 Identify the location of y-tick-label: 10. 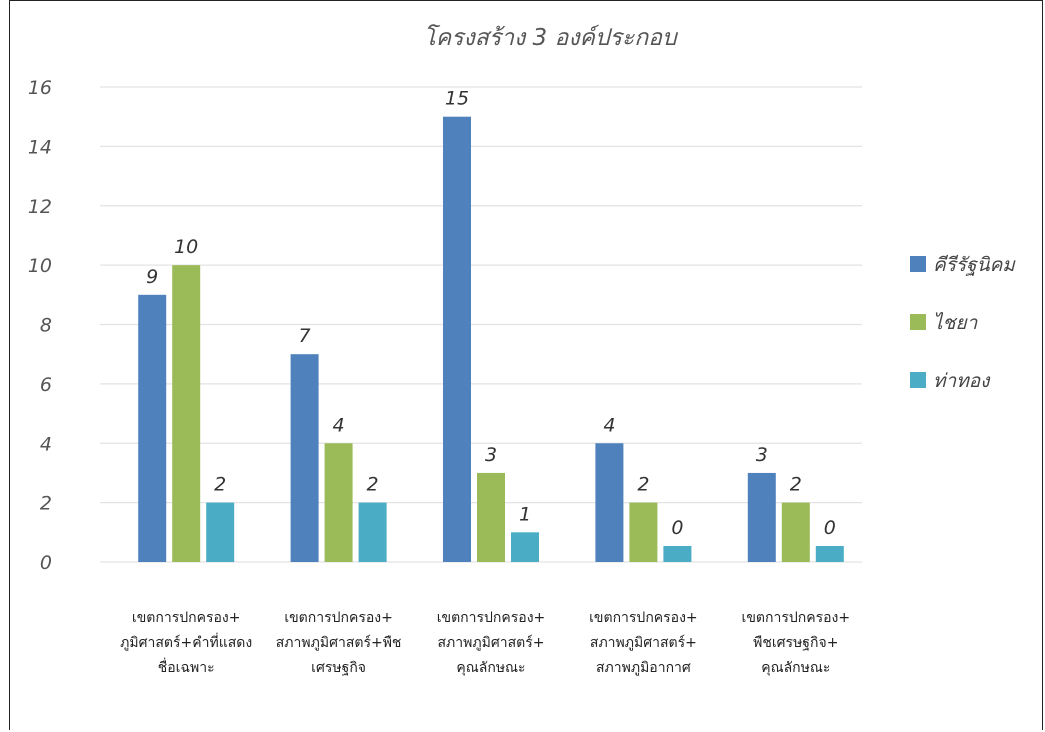
(40, 266).